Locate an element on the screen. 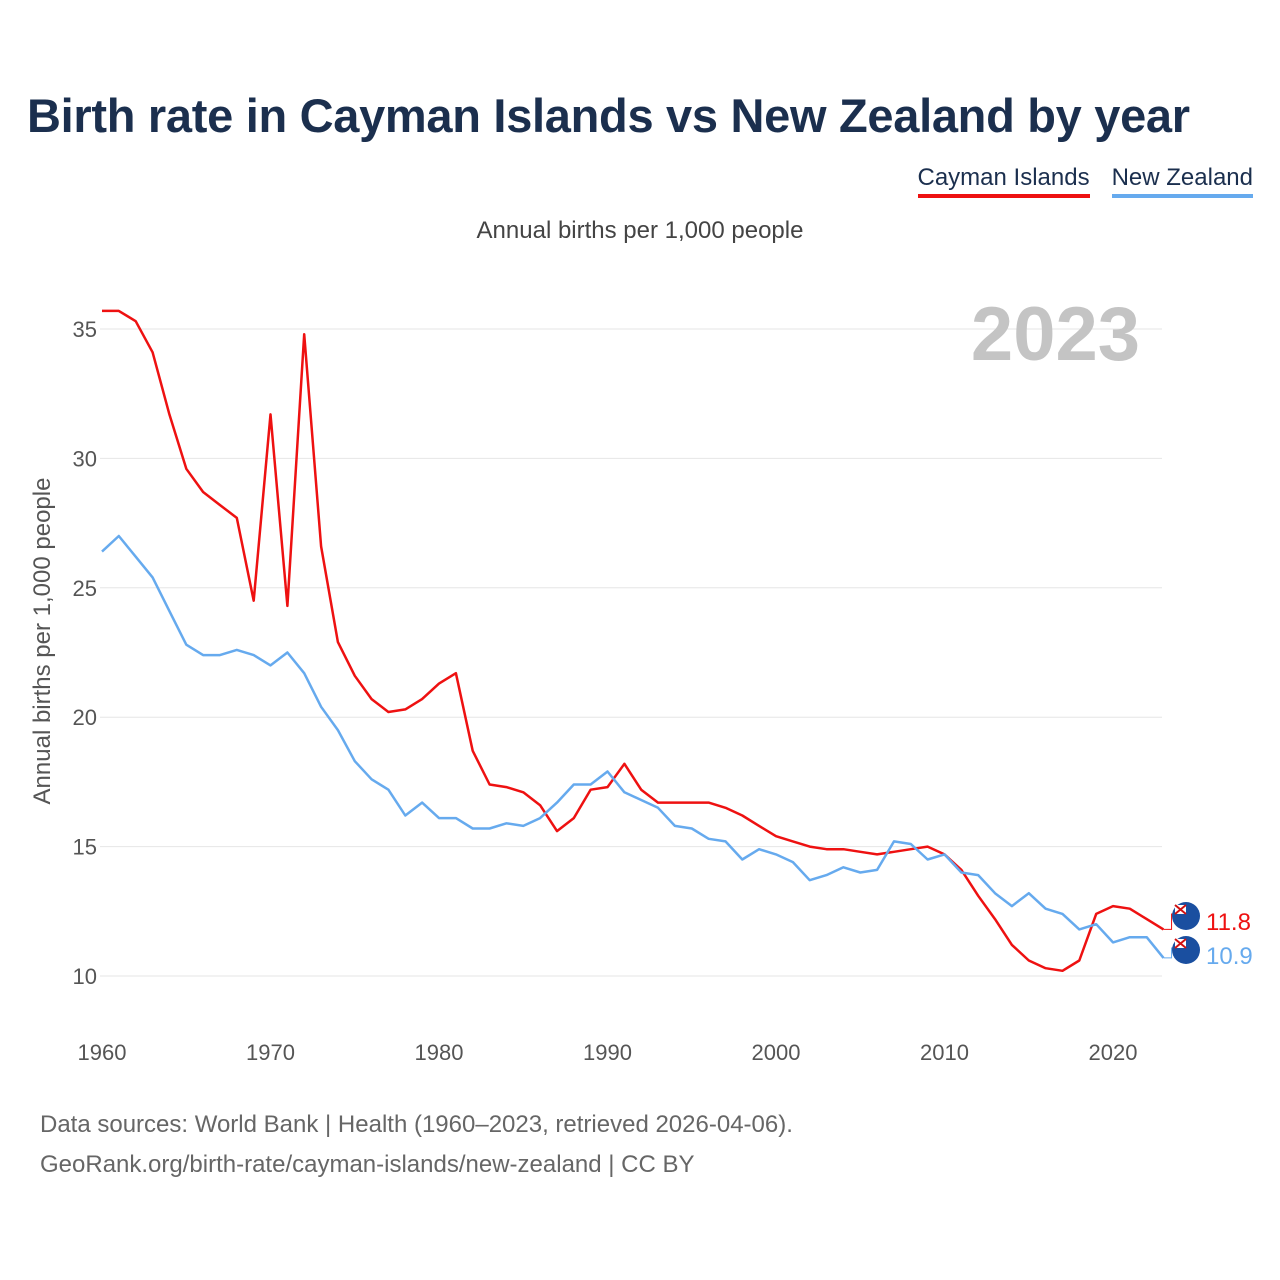  end-value-label-cayman-islands: 11.8 is located at coordinates (1228, 922).